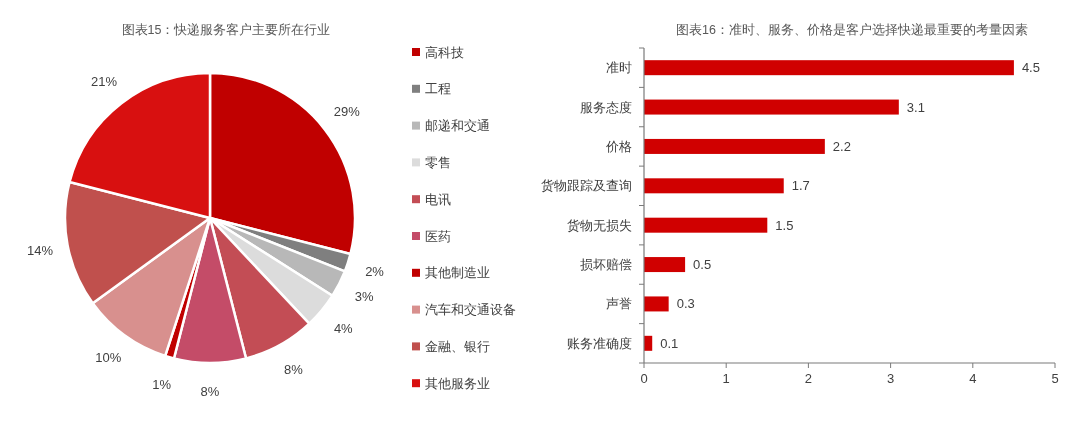 This screenshot has width=1080, height=424. I want to click on x-tick-label: 4, so click(973, 378).